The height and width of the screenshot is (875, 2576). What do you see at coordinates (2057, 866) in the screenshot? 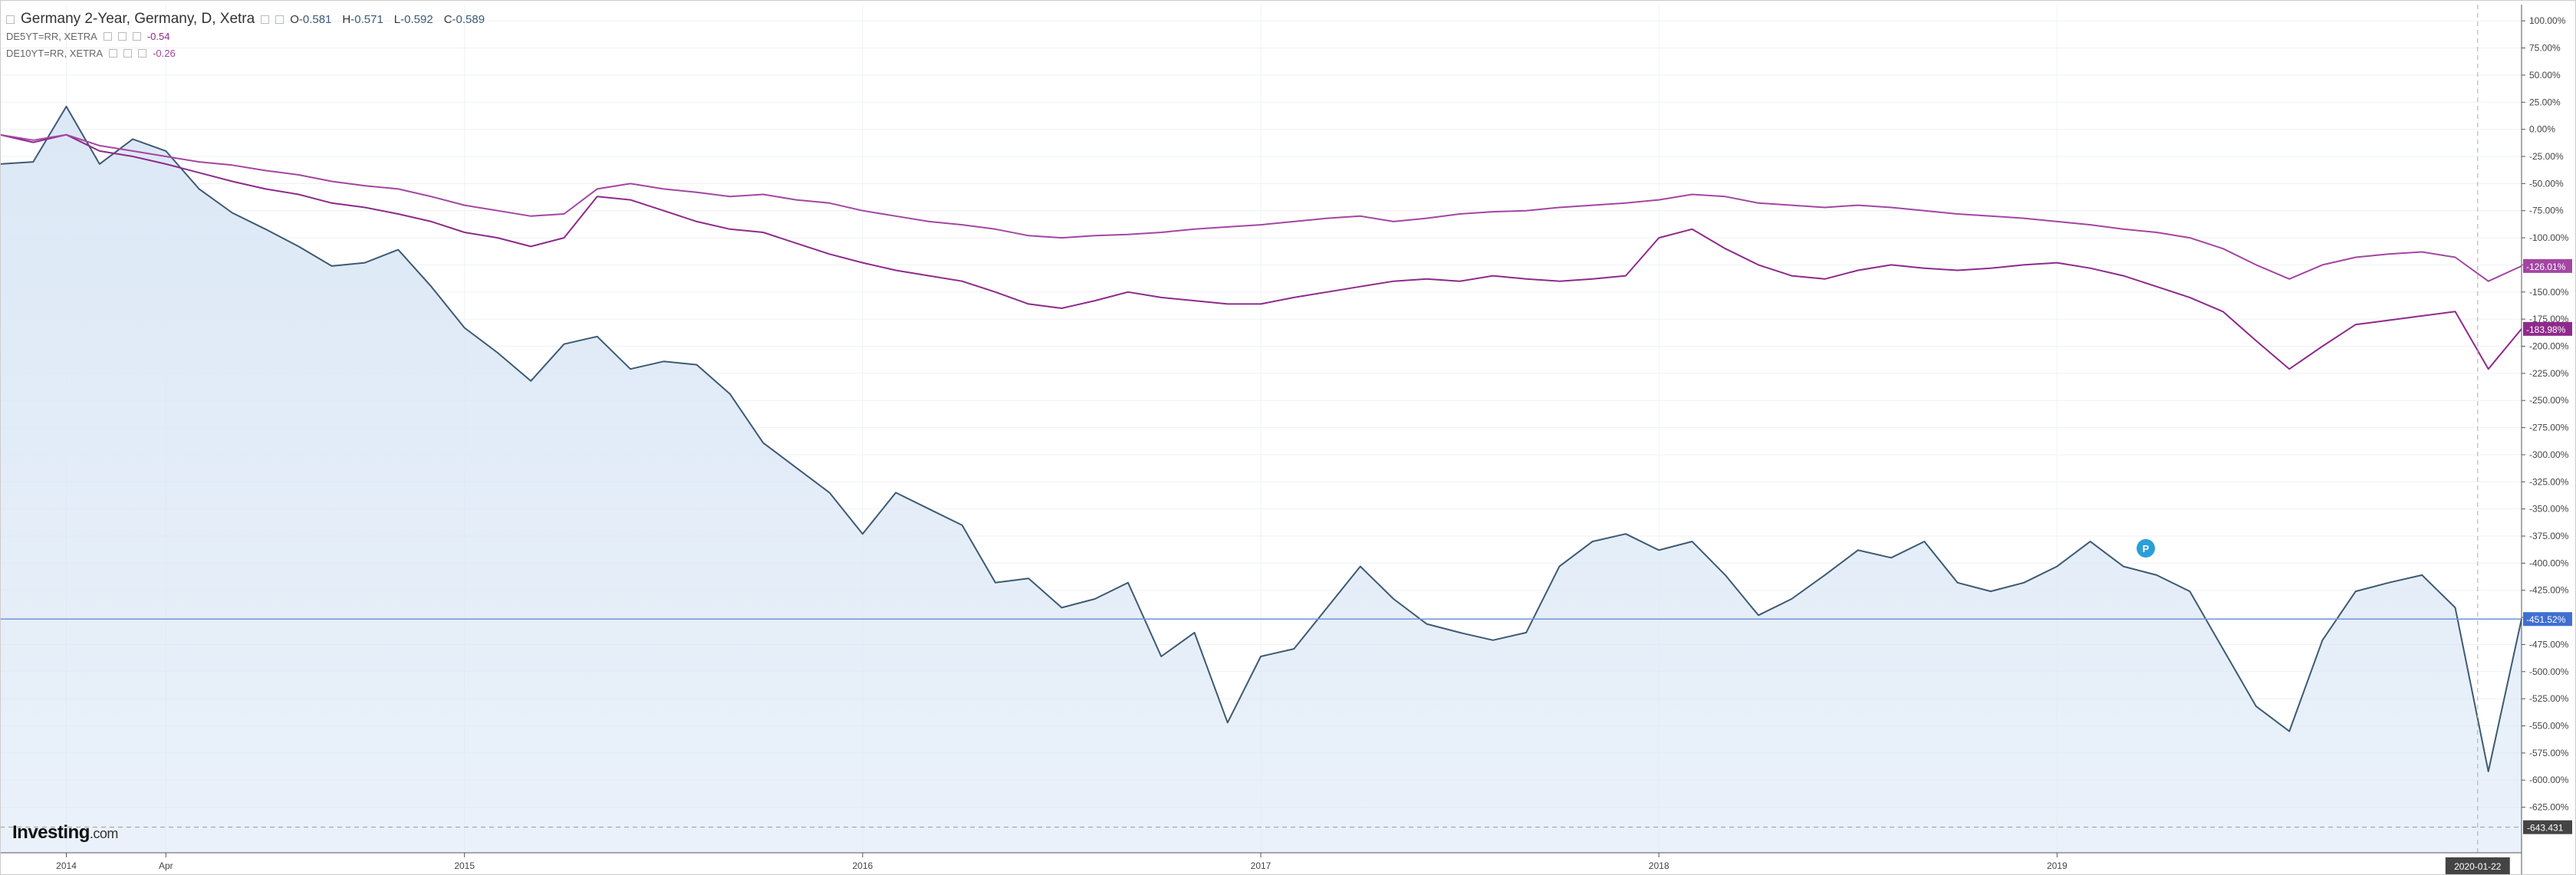
I see `x-tick-label: 2019` at bounding box center [2057, 866].